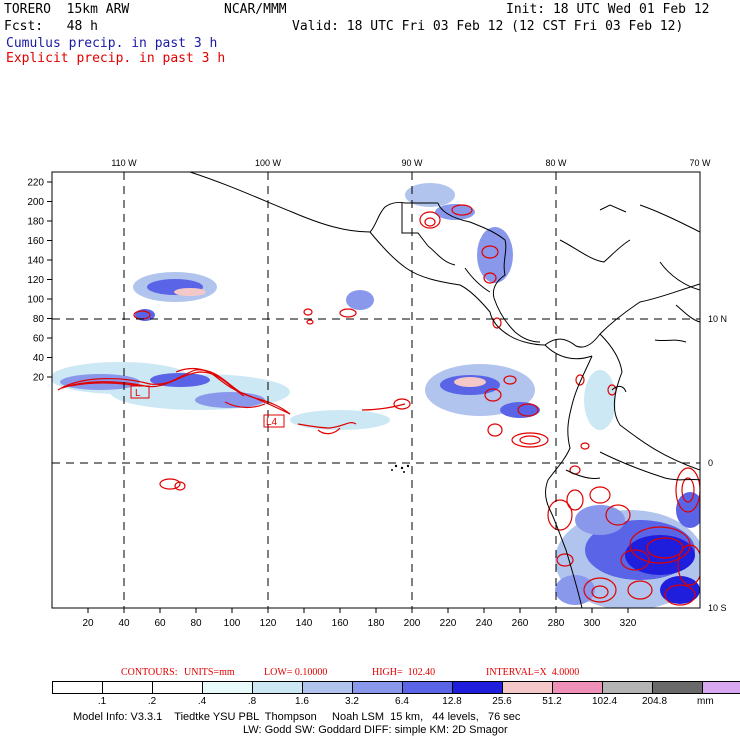 The height and width of the screenshot is (740, 740). What do you see at coordinates (717, 319) in the screenshot?
I see `lat-label: 10 N` at bounding box center [717, 319].